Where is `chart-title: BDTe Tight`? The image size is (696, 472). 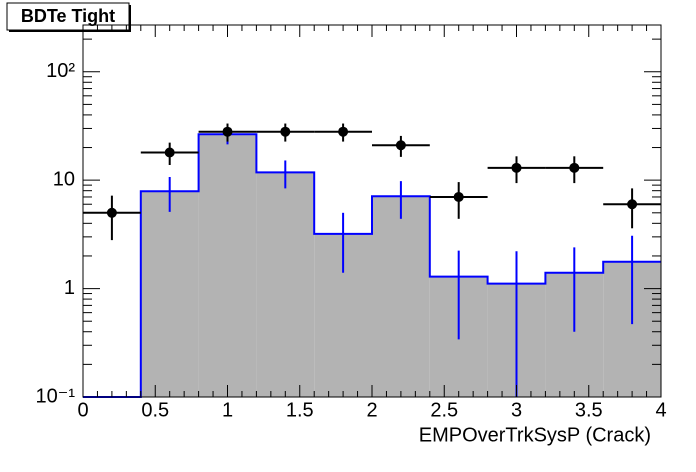 chart-title: BDTe Tight is located at coordinates (68, 16).